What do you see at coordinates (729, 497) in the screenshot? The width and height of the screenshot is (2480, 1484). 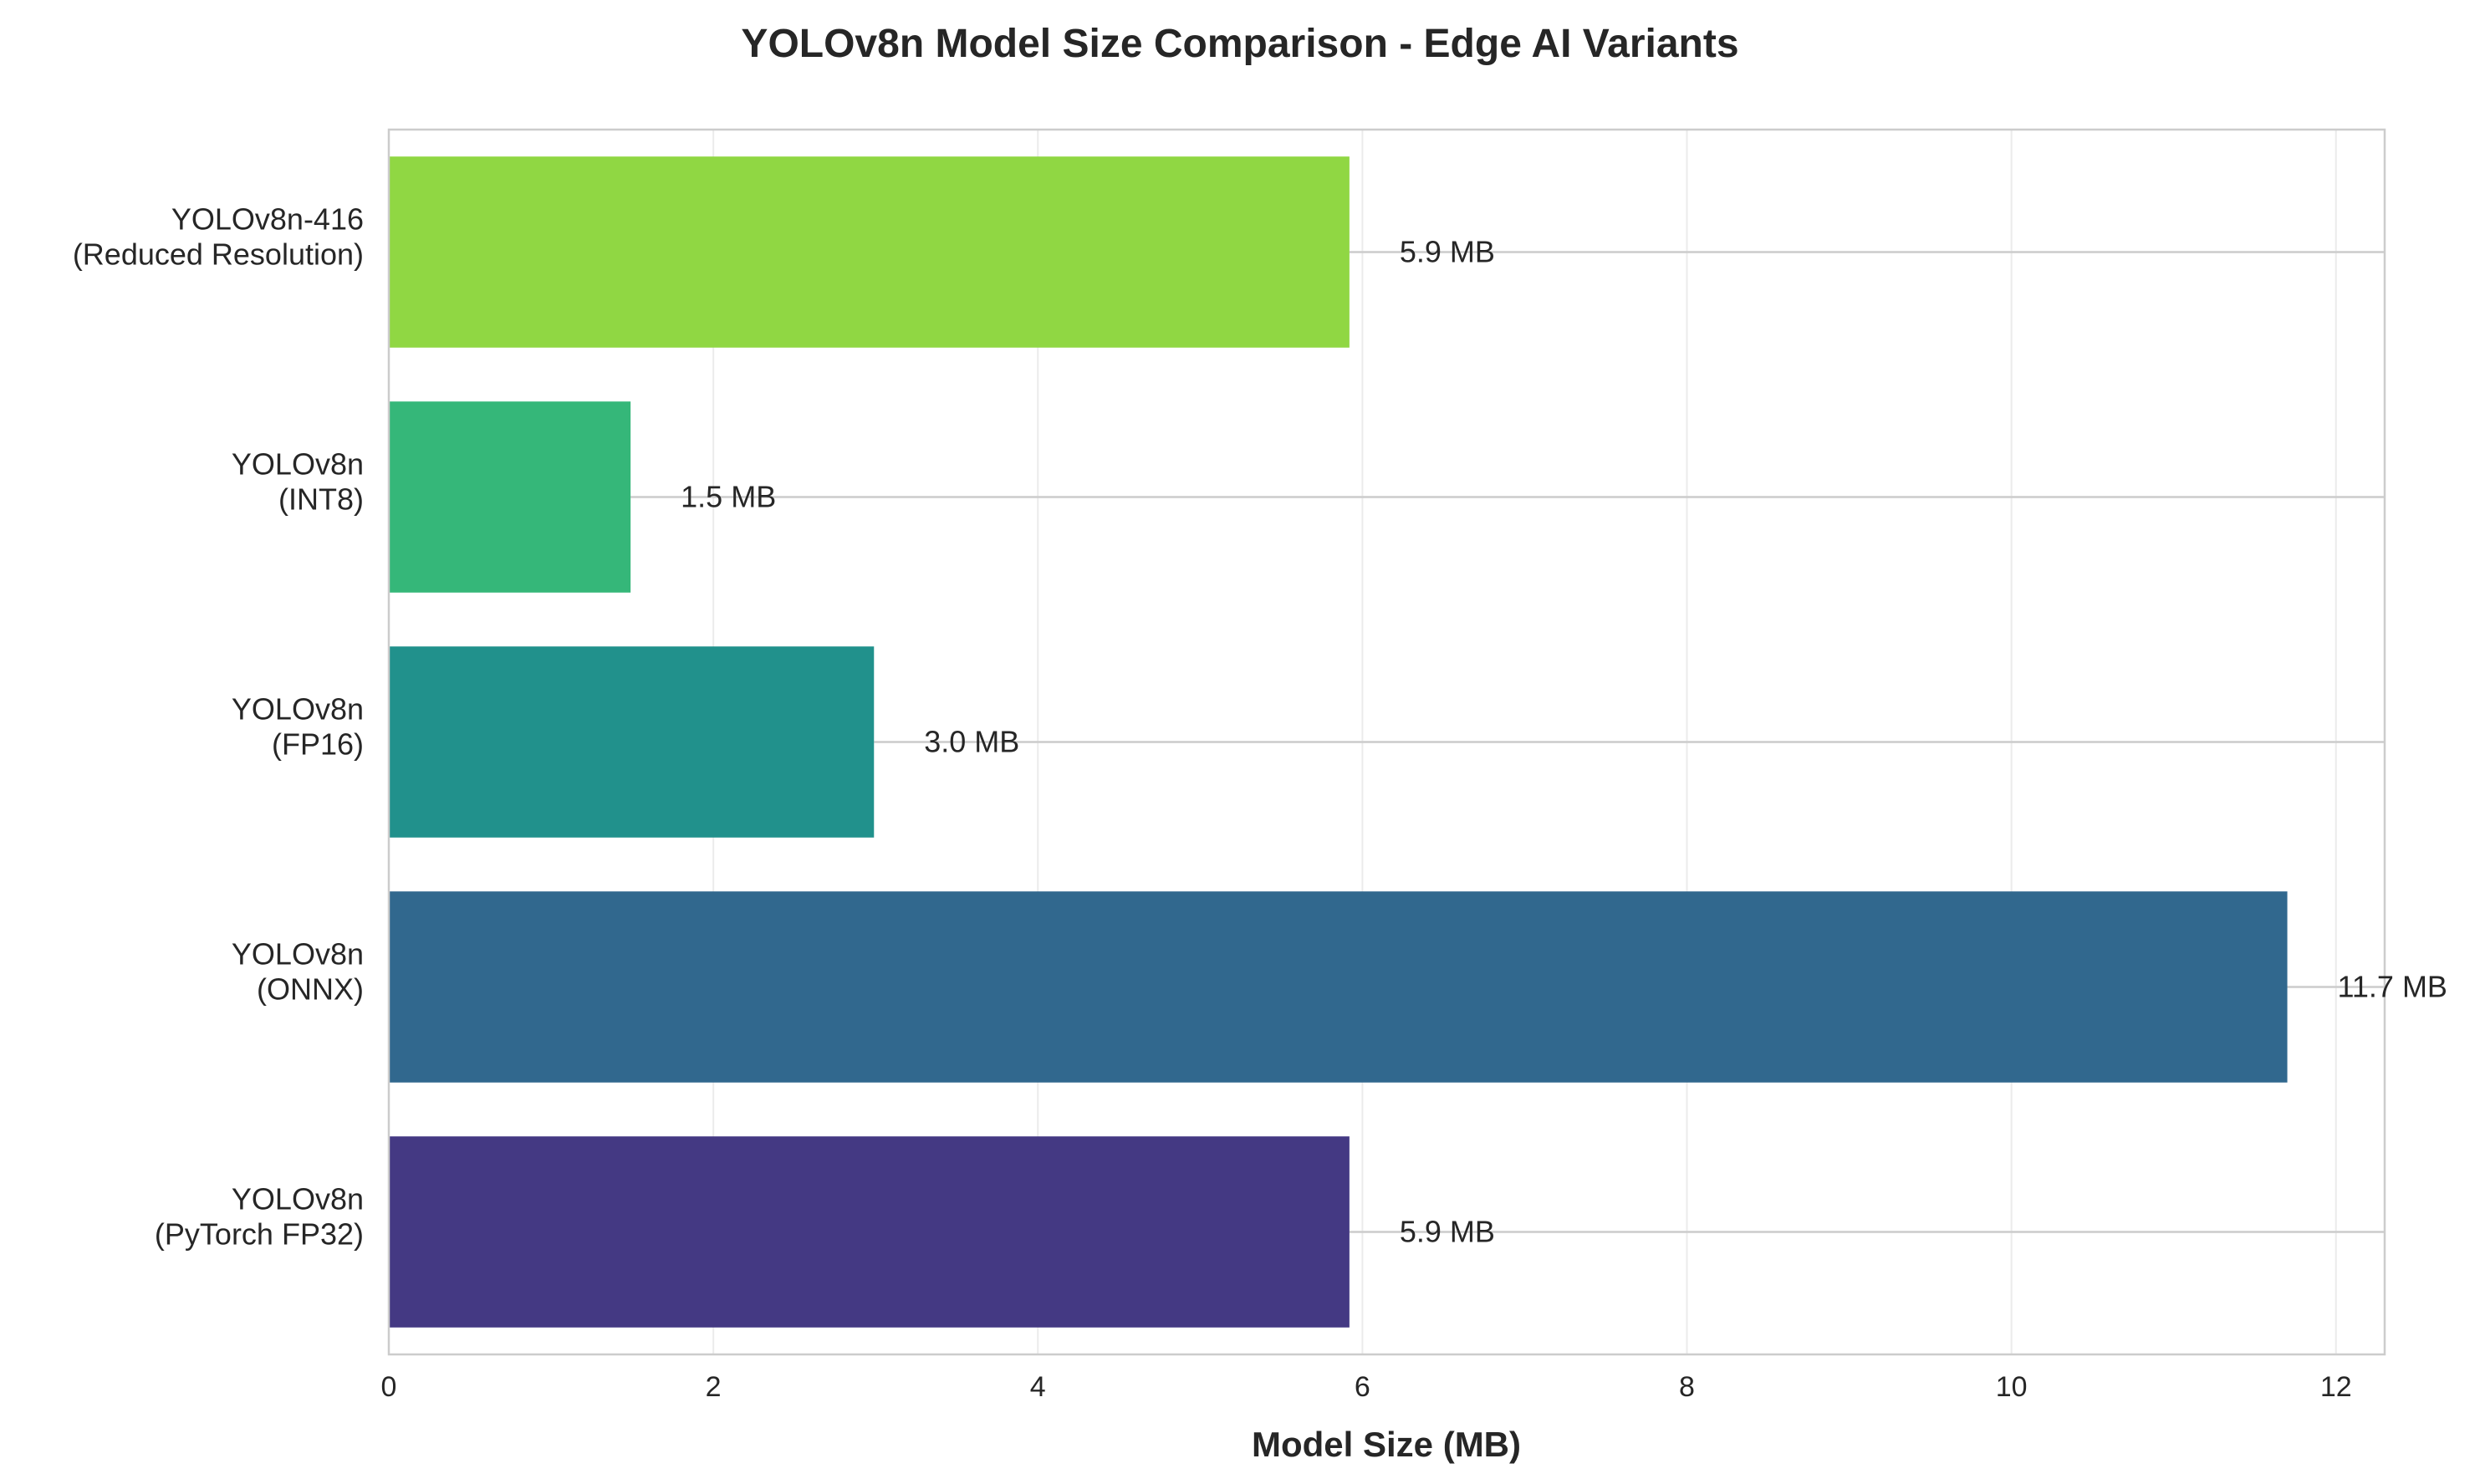 I see `data-label-3: 1.5 MB` at bounding box center [729, 497].